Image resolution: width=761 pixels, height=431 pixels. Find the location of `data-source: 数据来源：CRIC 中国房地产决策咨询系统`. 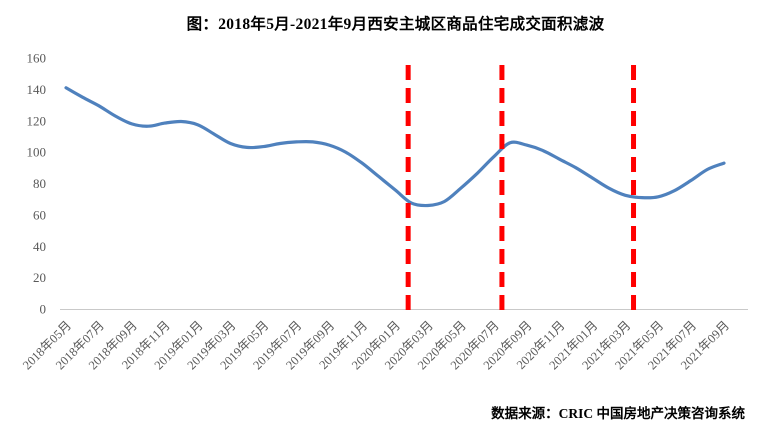

data-source: 数据来源：CRIC 中国房地产决策咨询系统 is located at coordinates (618, 413).